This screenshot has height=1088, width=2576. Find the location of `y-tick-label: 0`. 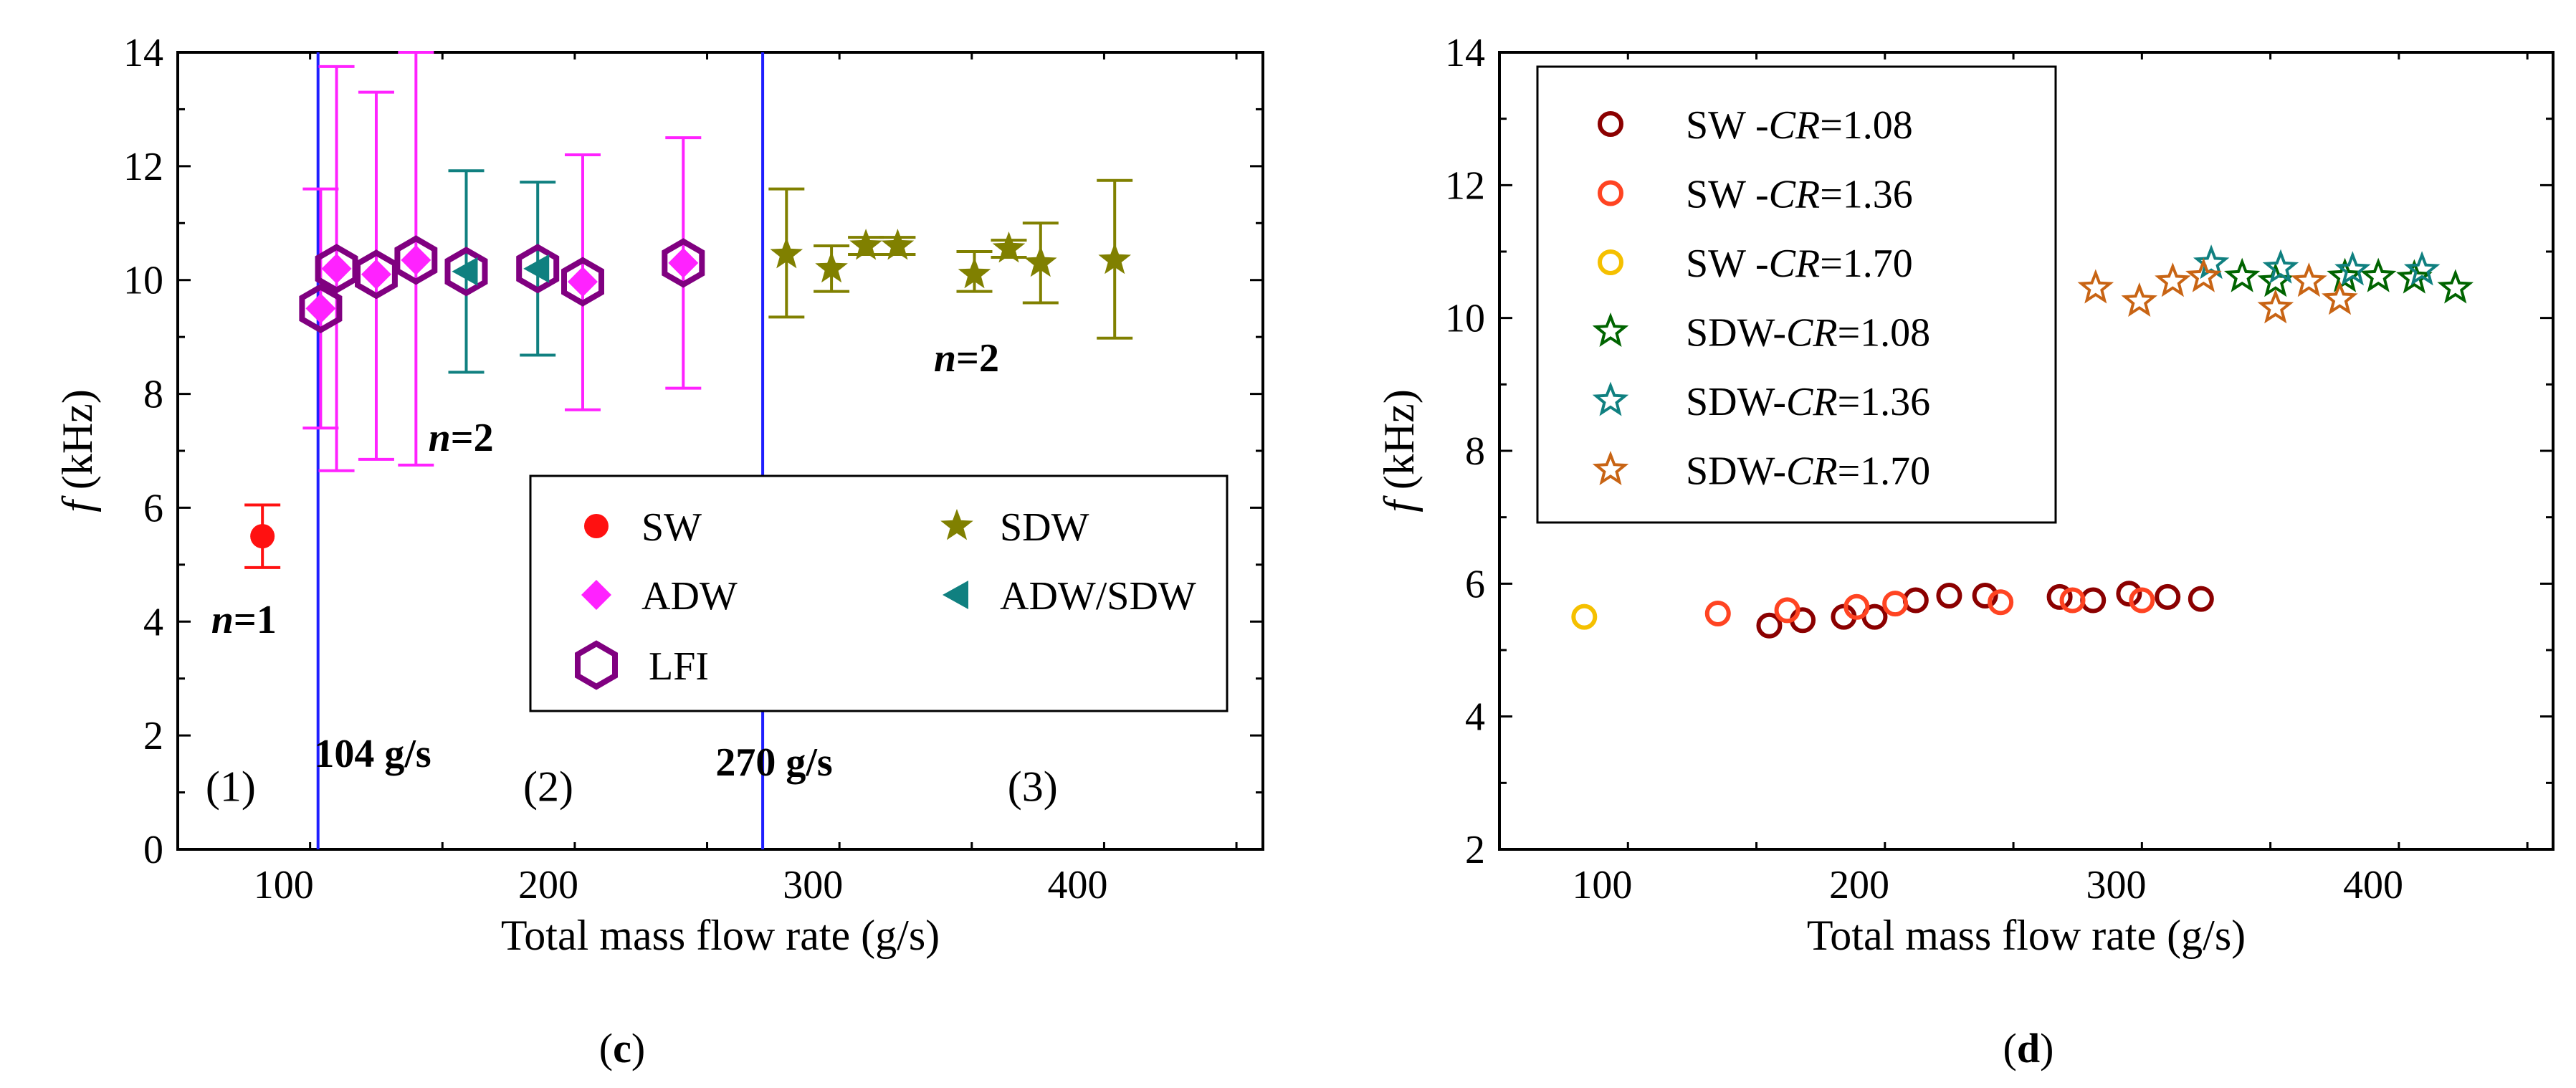

y-tick-label: 0 is located at coordinates (153, 850).